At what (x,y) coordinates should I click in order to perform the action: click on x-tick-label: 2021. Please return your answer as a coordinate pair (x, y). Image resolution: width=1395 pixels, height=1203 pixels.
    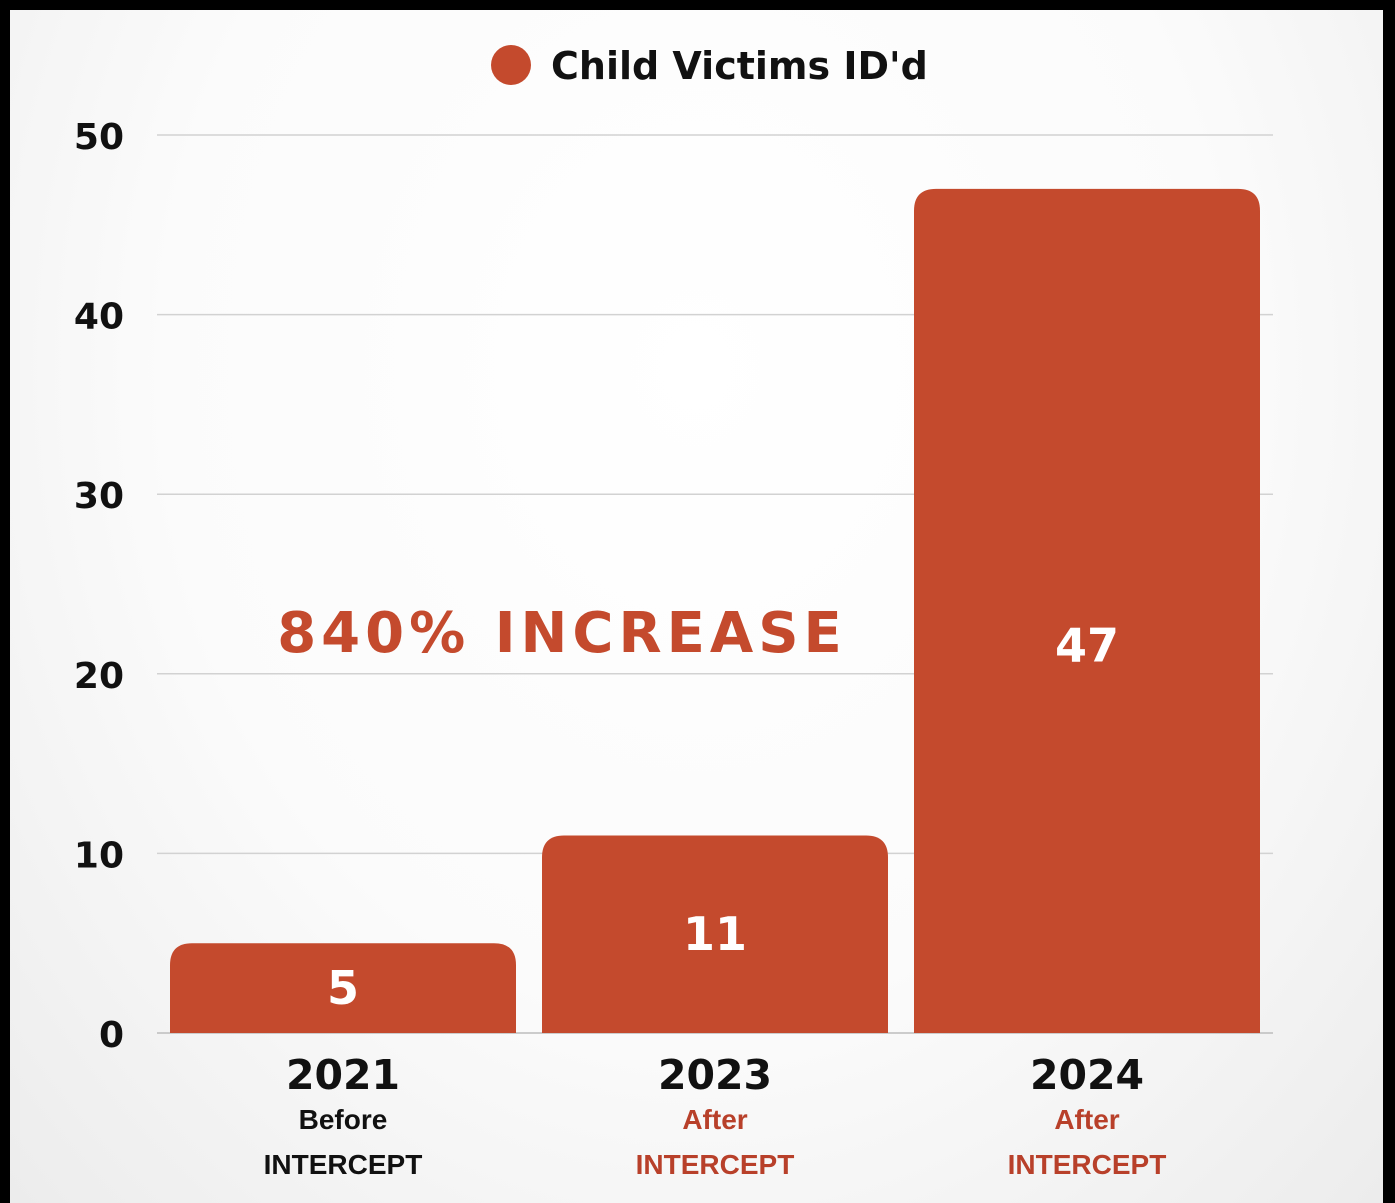
    Looking at the image, I should click on (343, 1075).